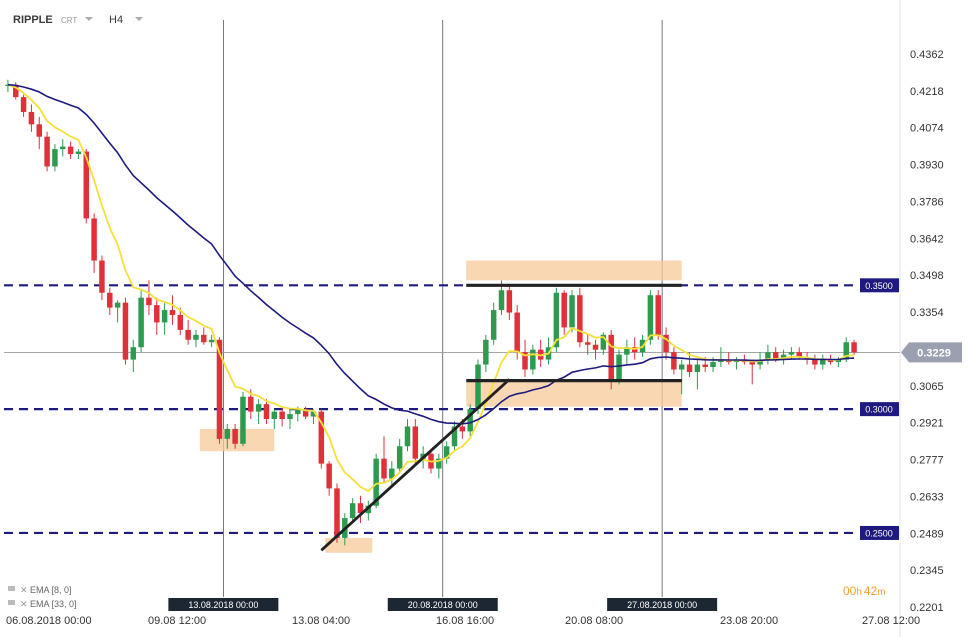  What do you see at coordinates (927, 571) in the screenshot?
I see `y-tick-label: 0.2345` at bounding box center [927, 571].